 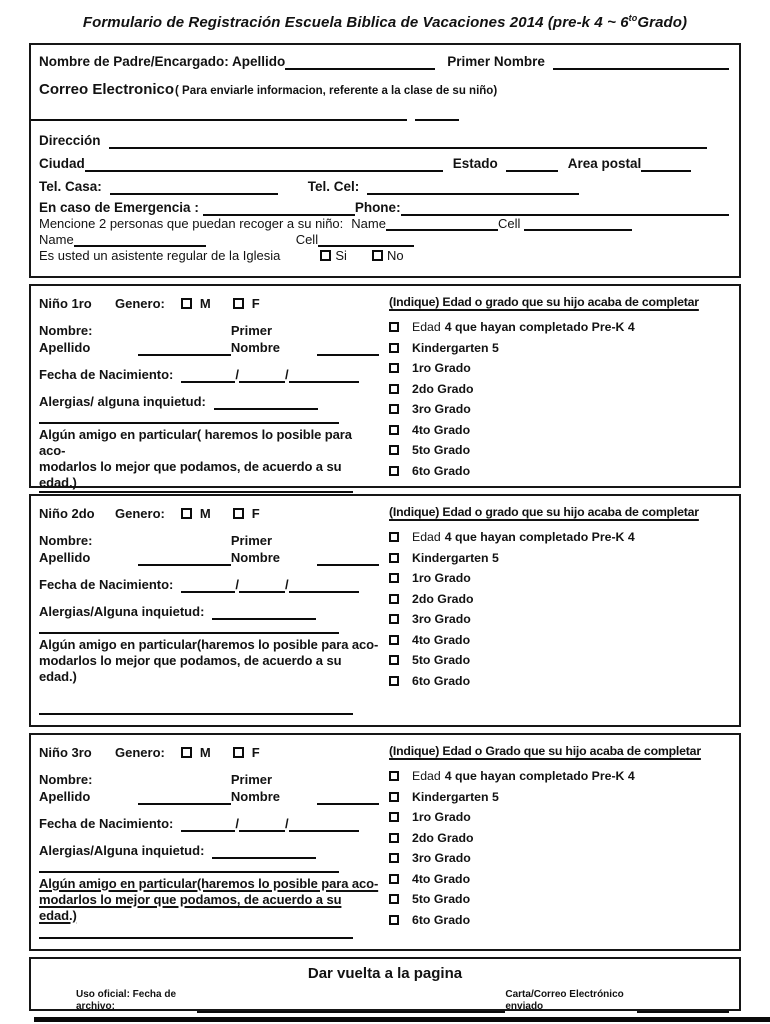 What do you see at coordinates (561, 348) in the screenshot?
I see `grade-option: Kindergarten 5` at bounding box center [561, 348].